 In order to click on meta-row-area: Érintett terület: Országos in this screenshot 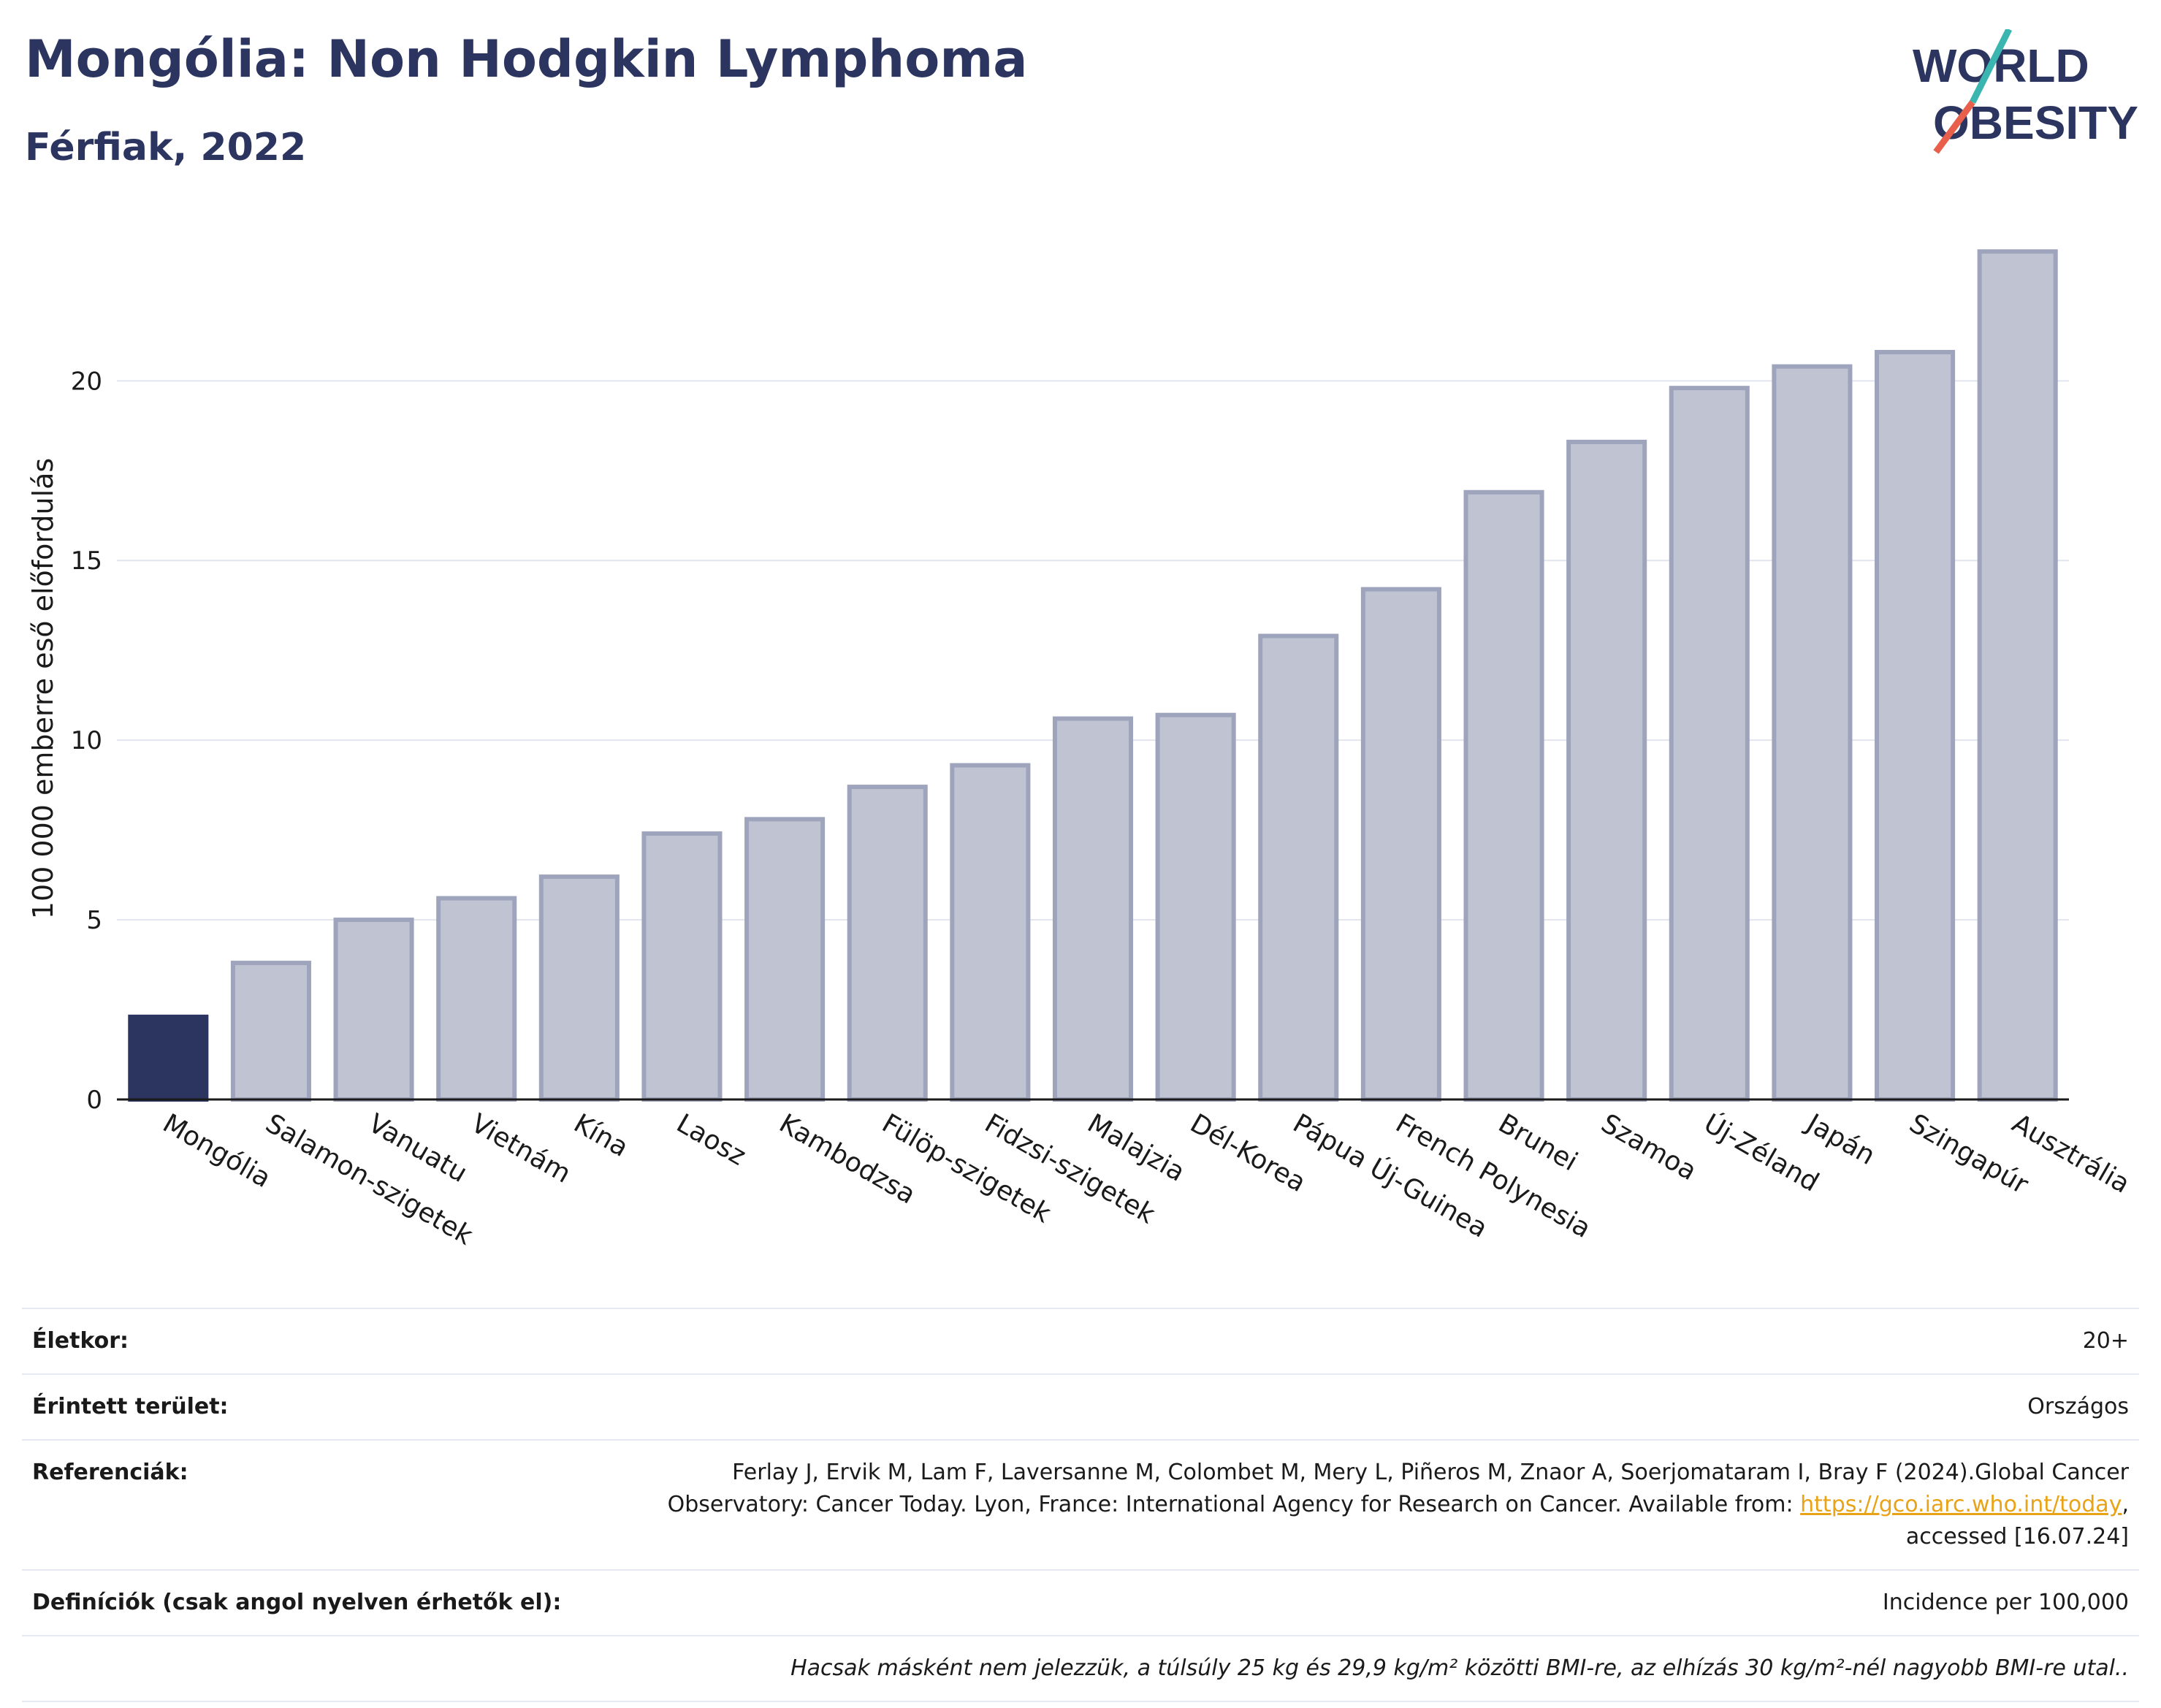, I will do `click(1080, 1406)`.